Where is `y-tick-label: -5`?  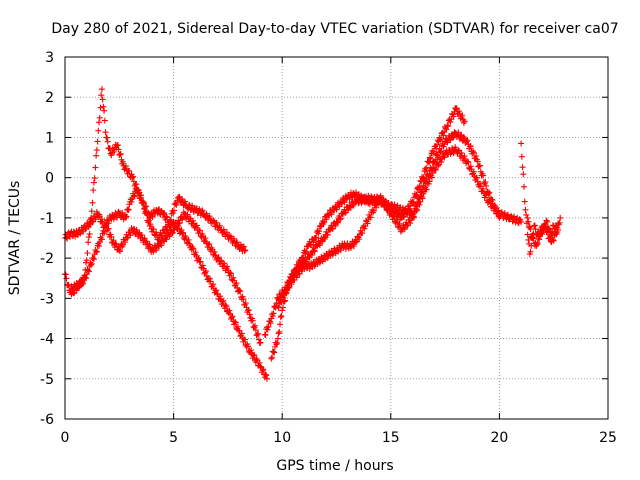 y-tick-label: -5 is located at coordinates (47, 380).